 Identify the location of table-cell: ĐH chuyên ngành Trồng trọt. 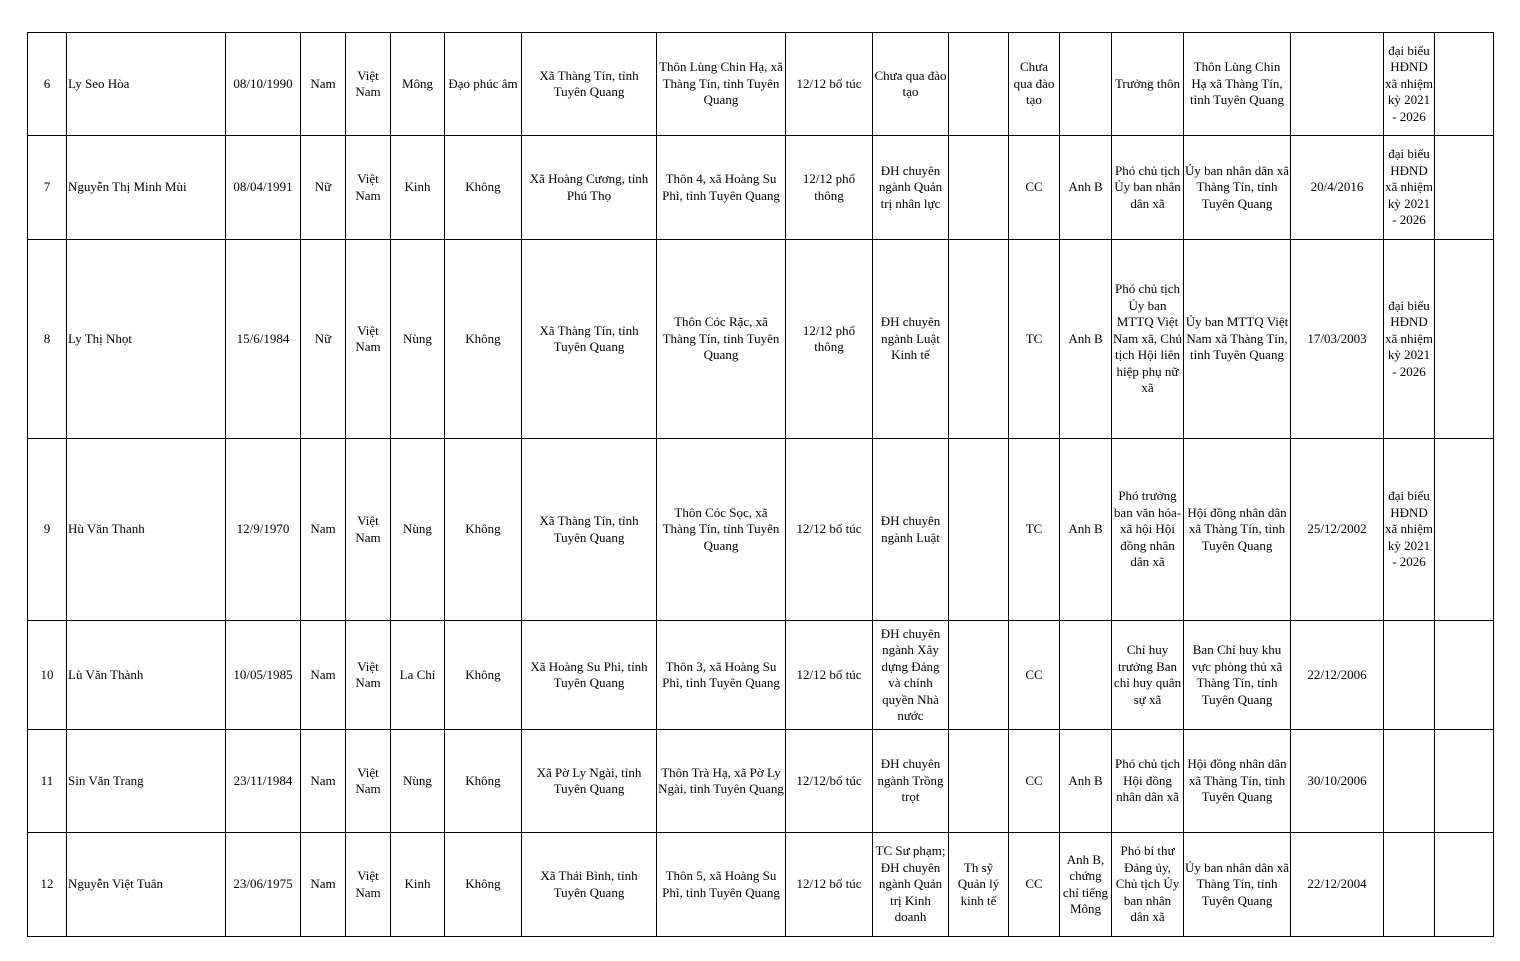
(910, 781).